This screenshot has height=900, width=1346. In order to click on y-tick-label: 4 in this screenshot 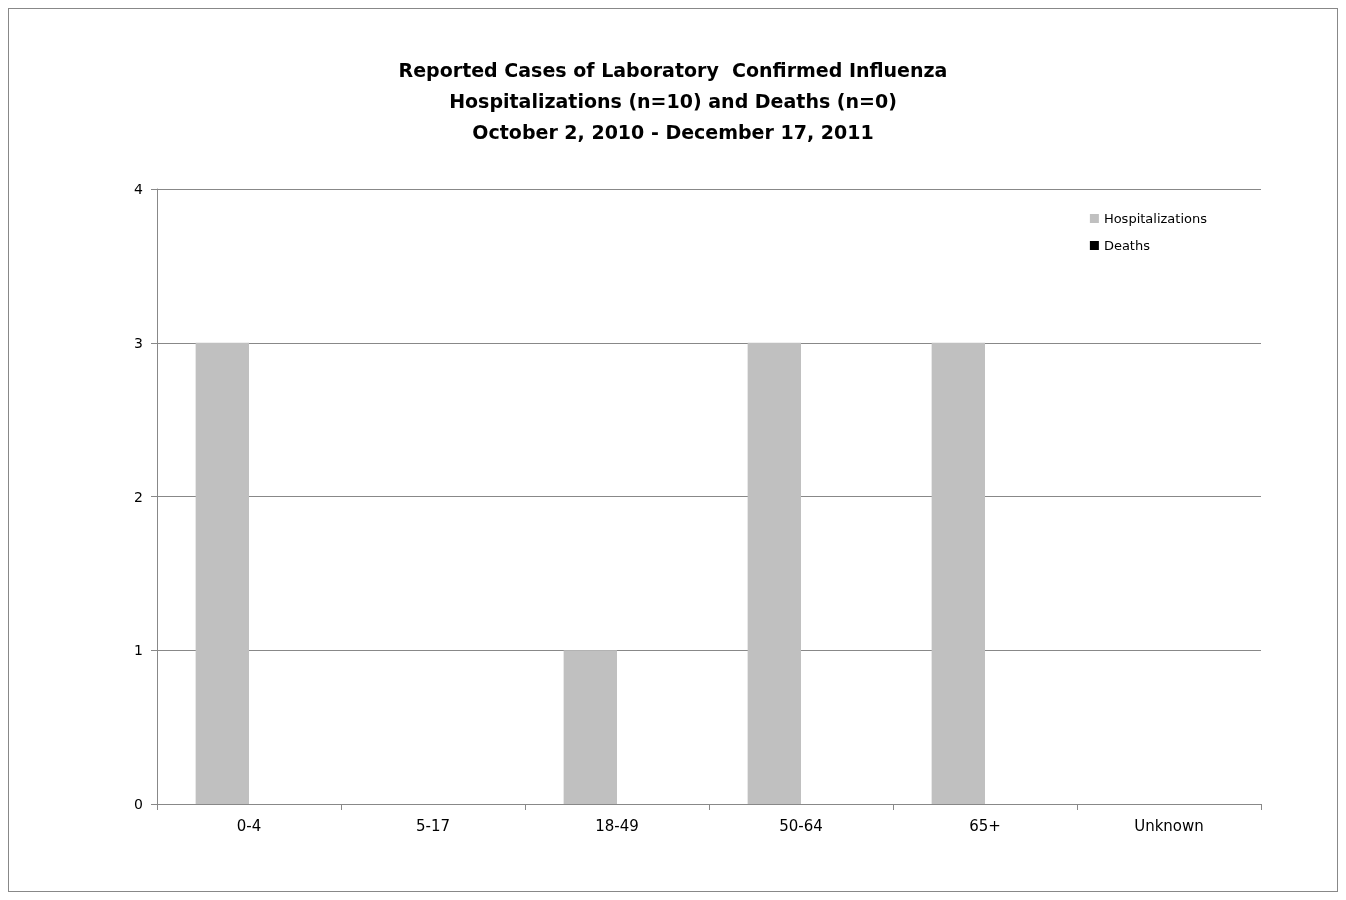, I will do `click(139, 189)`.